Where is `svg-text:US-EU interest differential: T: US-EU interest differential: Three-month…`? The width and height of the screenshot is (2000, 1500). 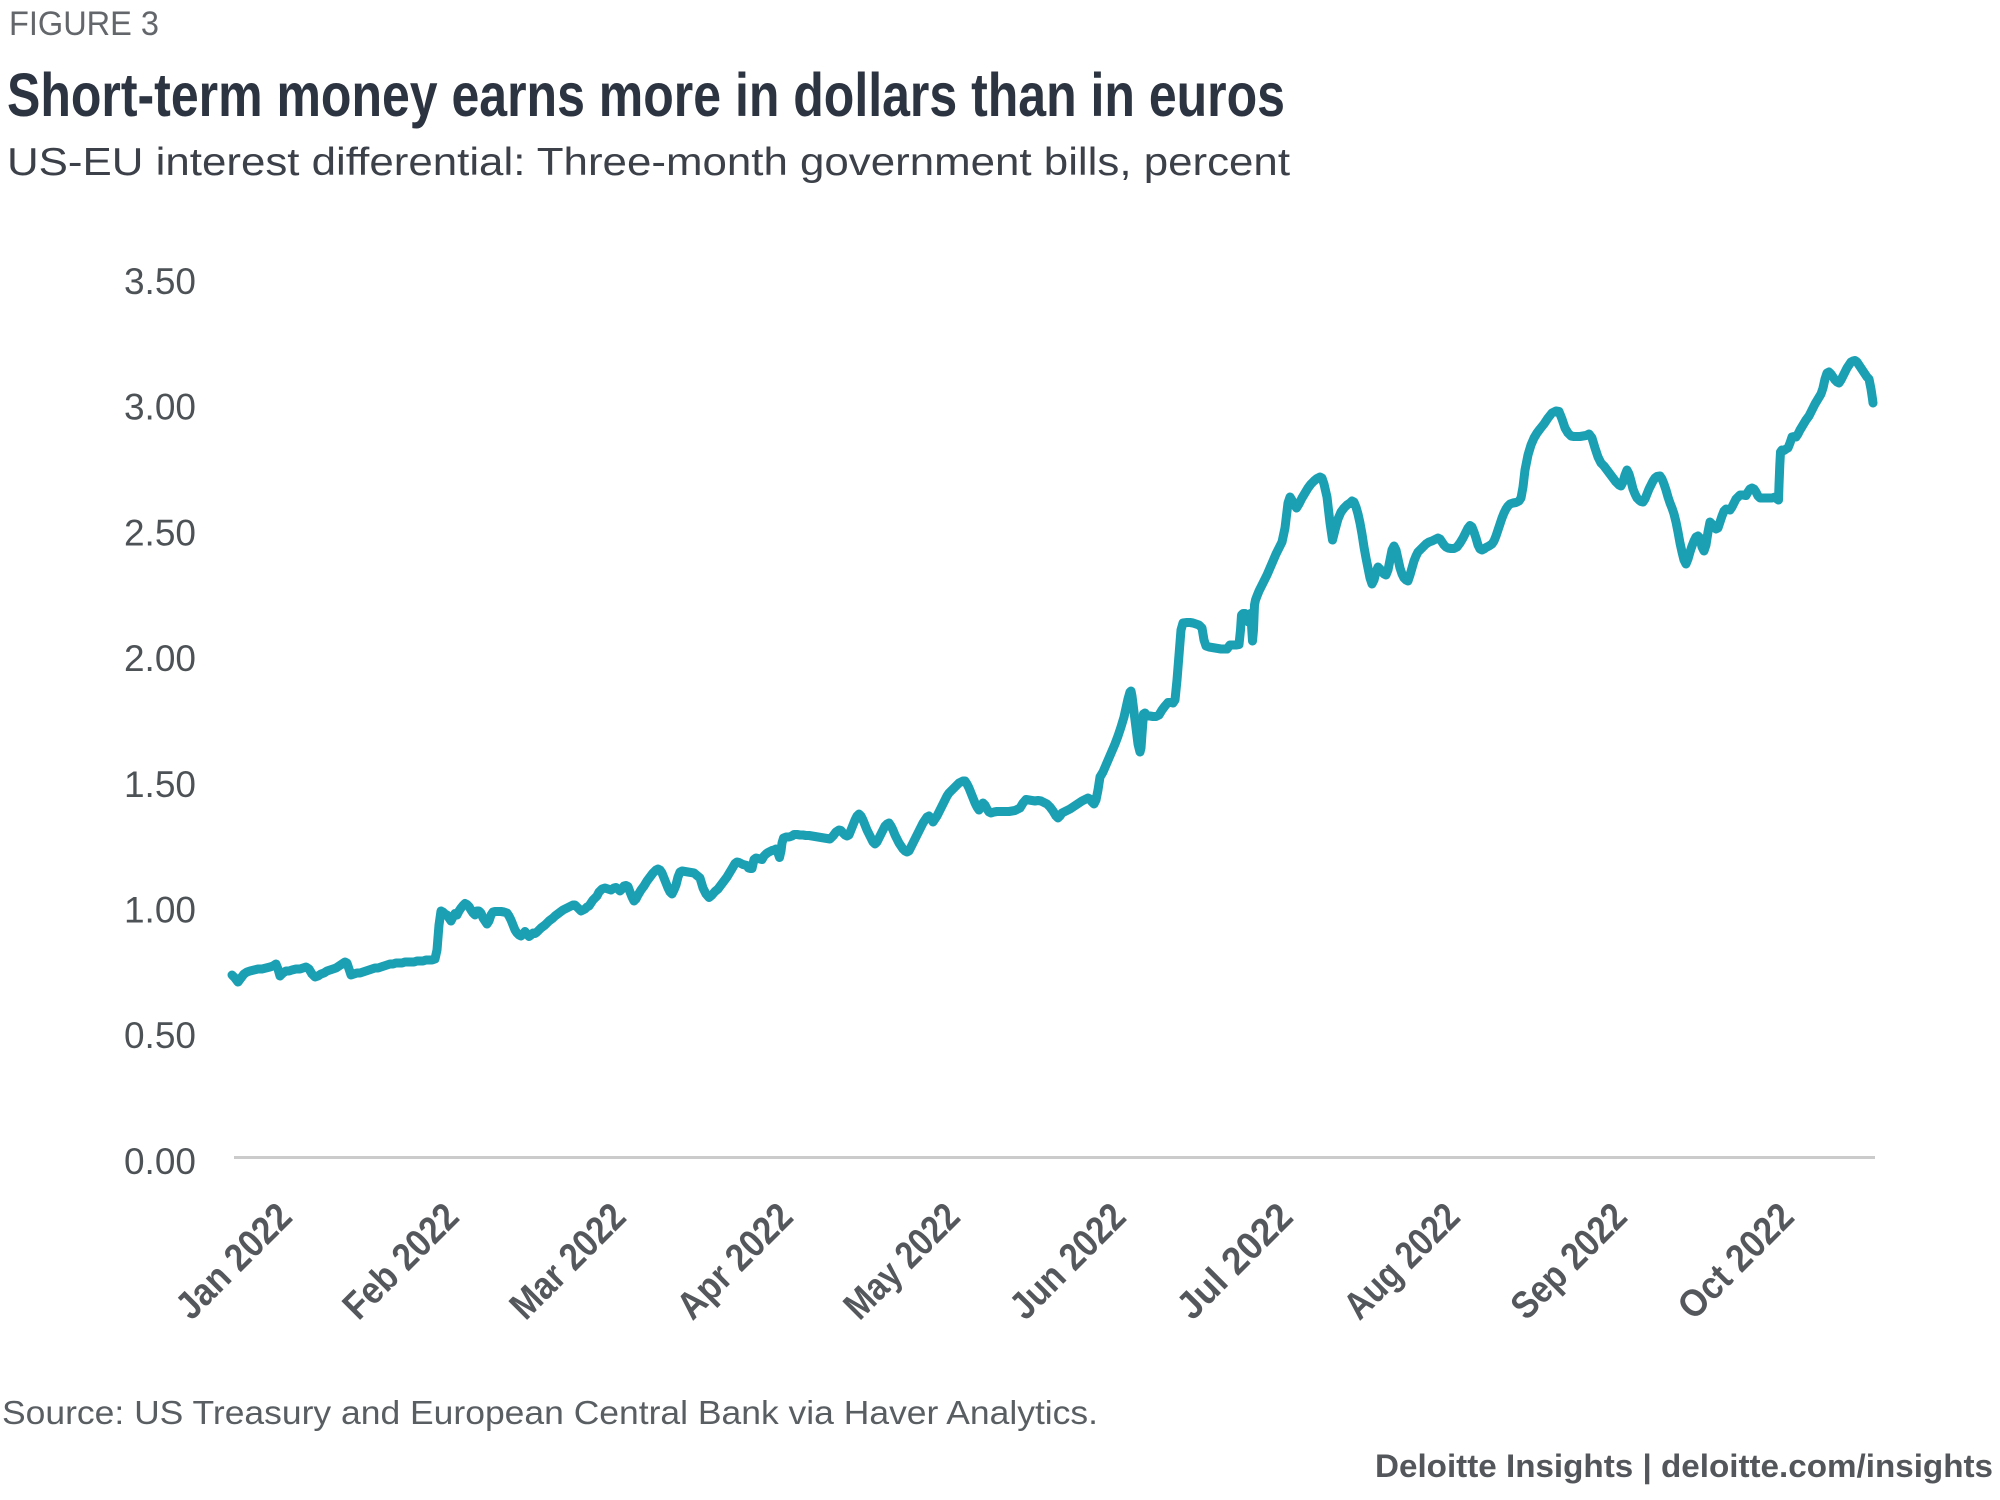 svg-text:US-EU interest differential: T: US-EU interest differential: Three-month… is located at coordinates (648, 162).